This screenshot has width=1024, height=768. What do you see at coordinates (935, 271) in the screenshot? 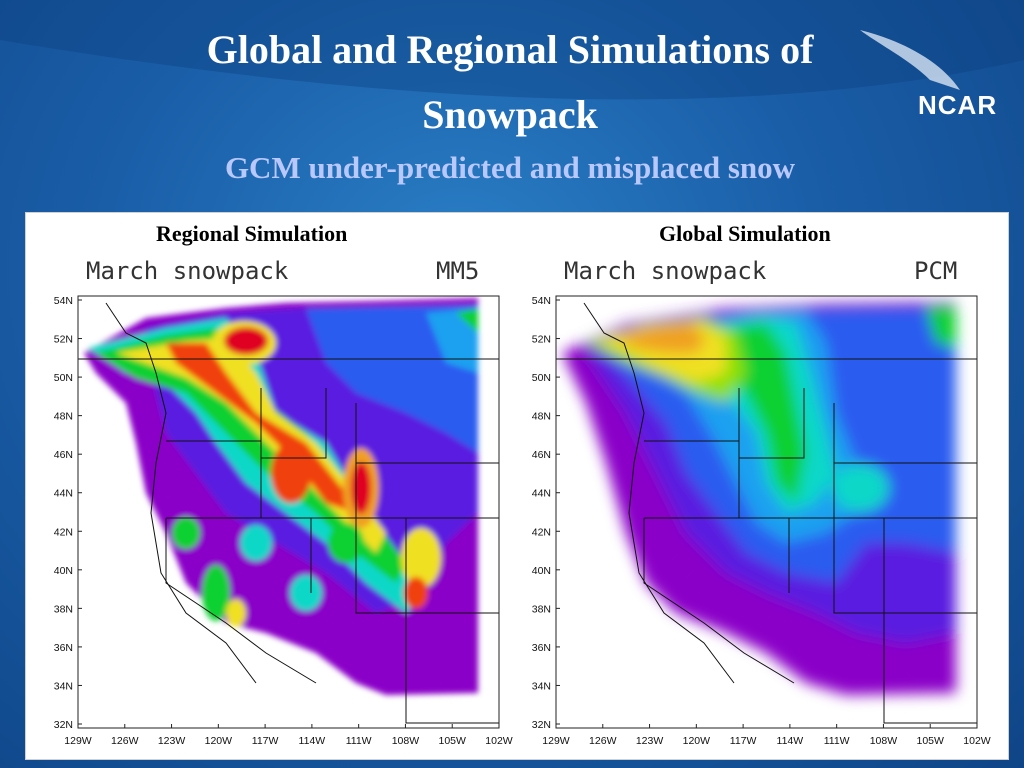
I see `global-model-label: PCM` at bounding box center [935, 271].